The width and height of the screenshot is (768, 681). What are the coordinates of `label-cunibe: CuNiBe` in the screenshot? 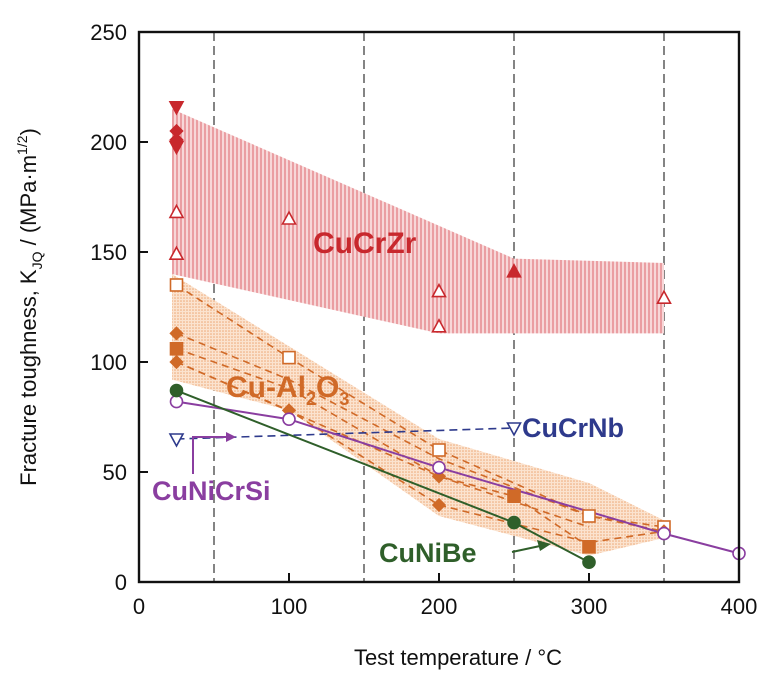 It's located at (428, 553).